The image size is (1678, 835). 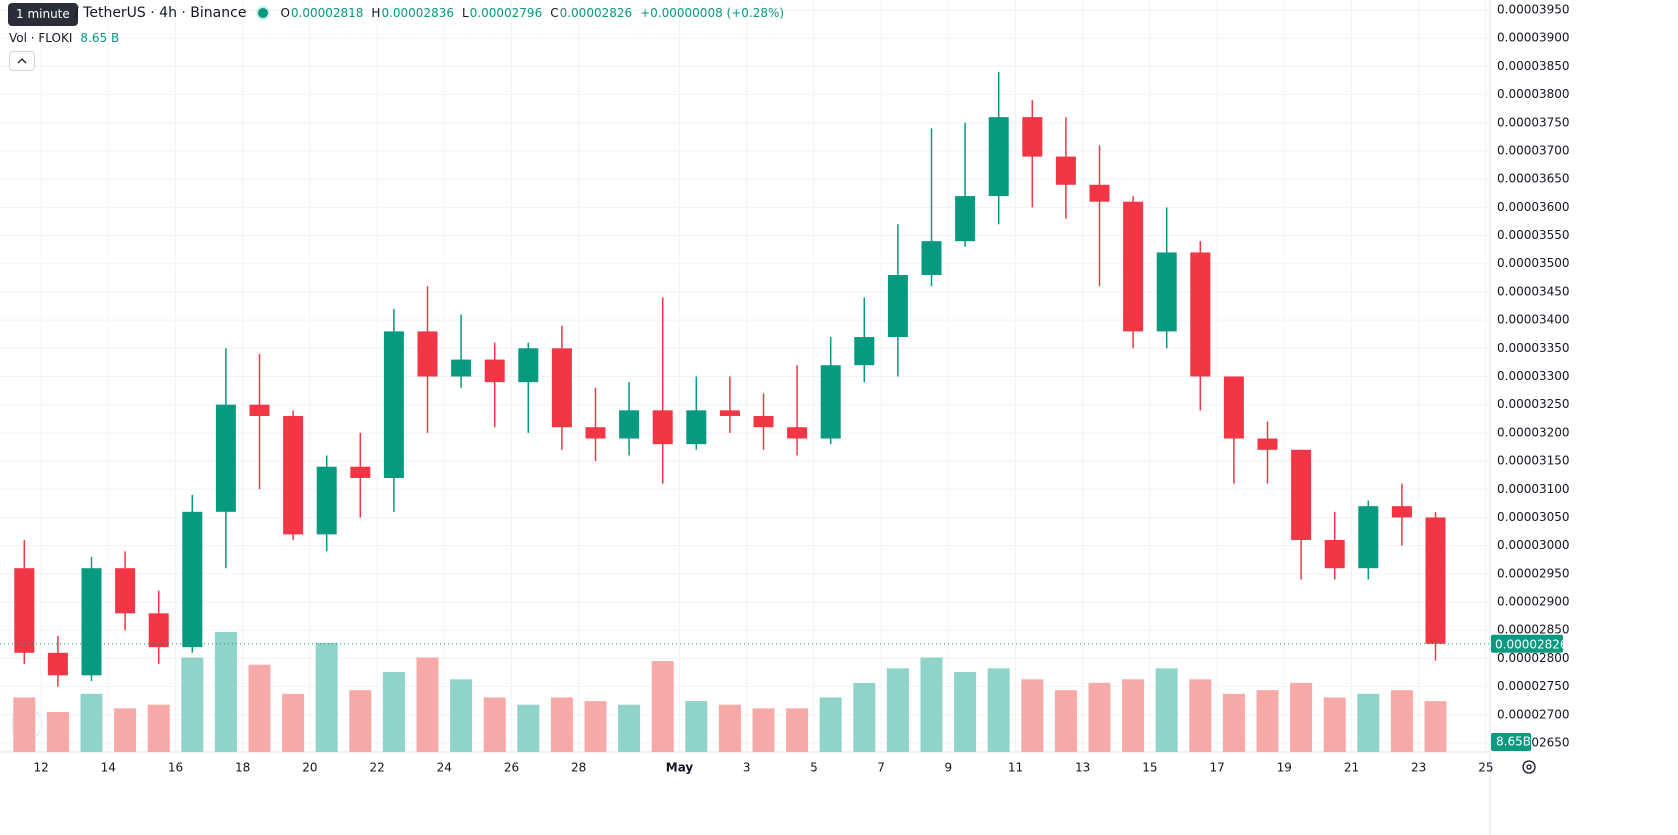 I want to click on price-tag-bg, so click(x=1527, y=643).